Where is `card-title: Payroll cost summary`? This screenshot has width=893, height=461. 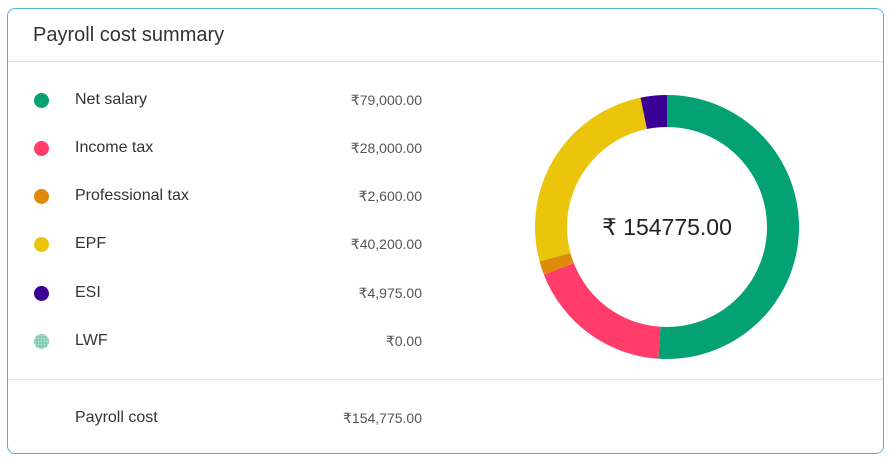
card-title: Payroll cost summary is located at coordinates (129, 34).